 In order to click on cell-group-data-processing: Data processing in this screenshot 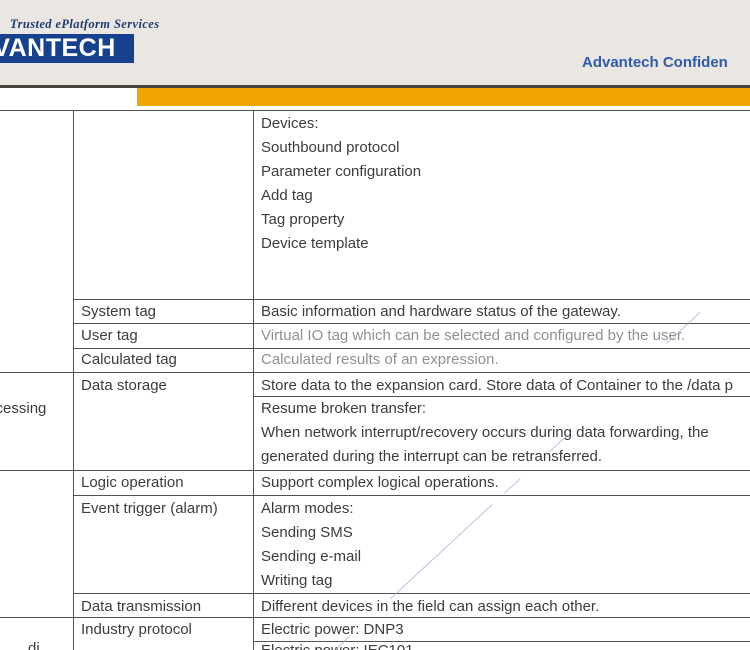, I will do `click(23, 408)`.